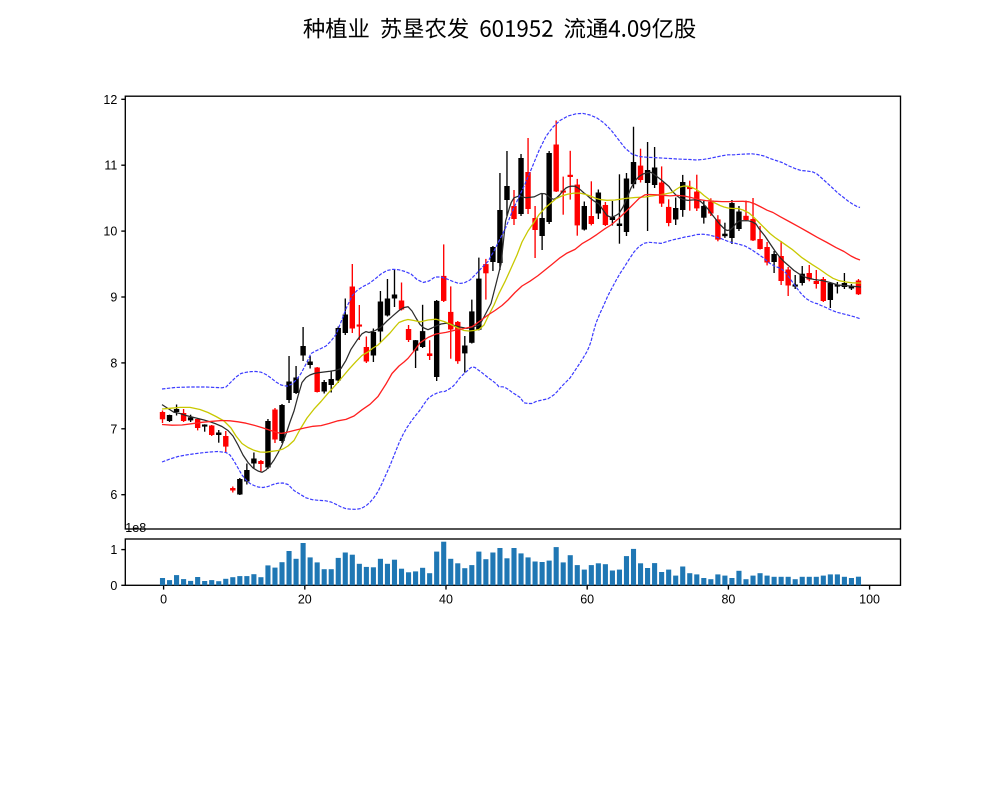  Describe the element at coordinates (113, 429) in the screenshot. I see `svg-text: 7` at that location.